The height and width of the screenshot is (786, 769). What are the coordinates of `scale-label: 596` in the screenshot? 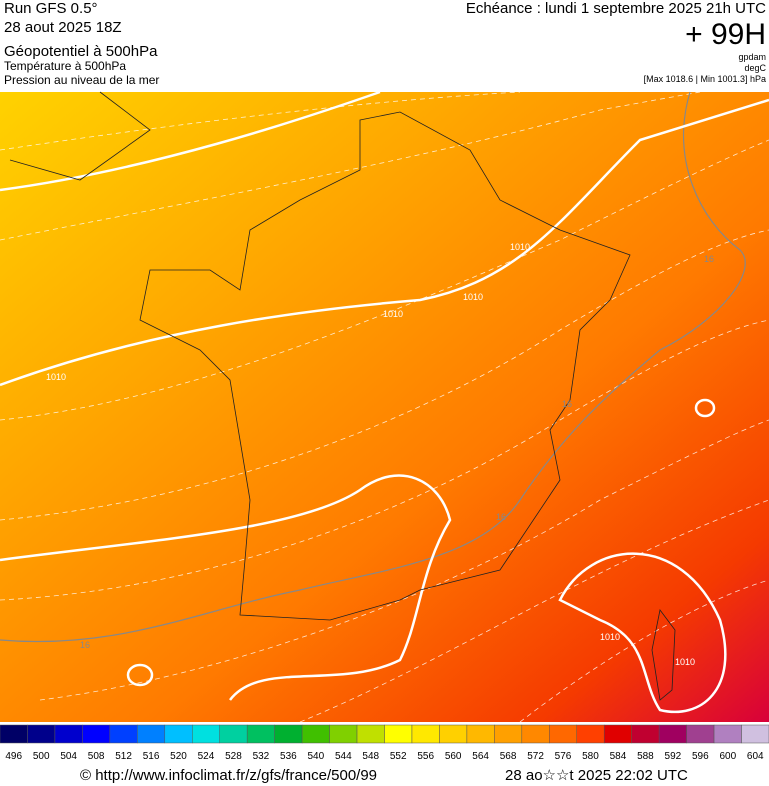 It's located at (700, 756).